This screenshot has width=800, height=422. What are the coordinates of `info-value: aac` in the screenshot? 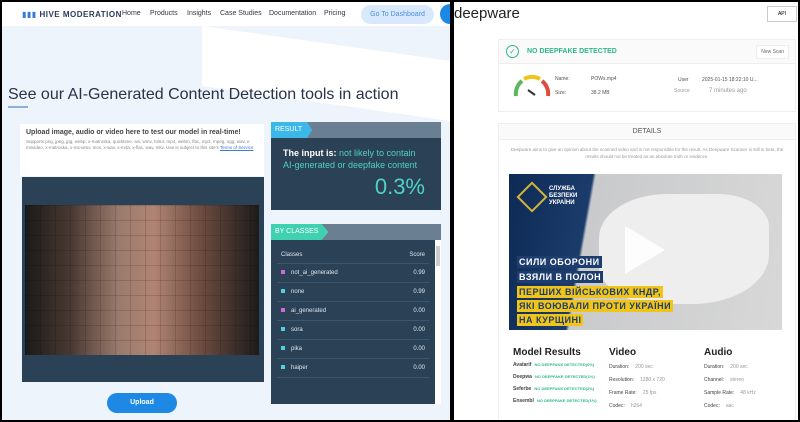 It's located at (729, 406).